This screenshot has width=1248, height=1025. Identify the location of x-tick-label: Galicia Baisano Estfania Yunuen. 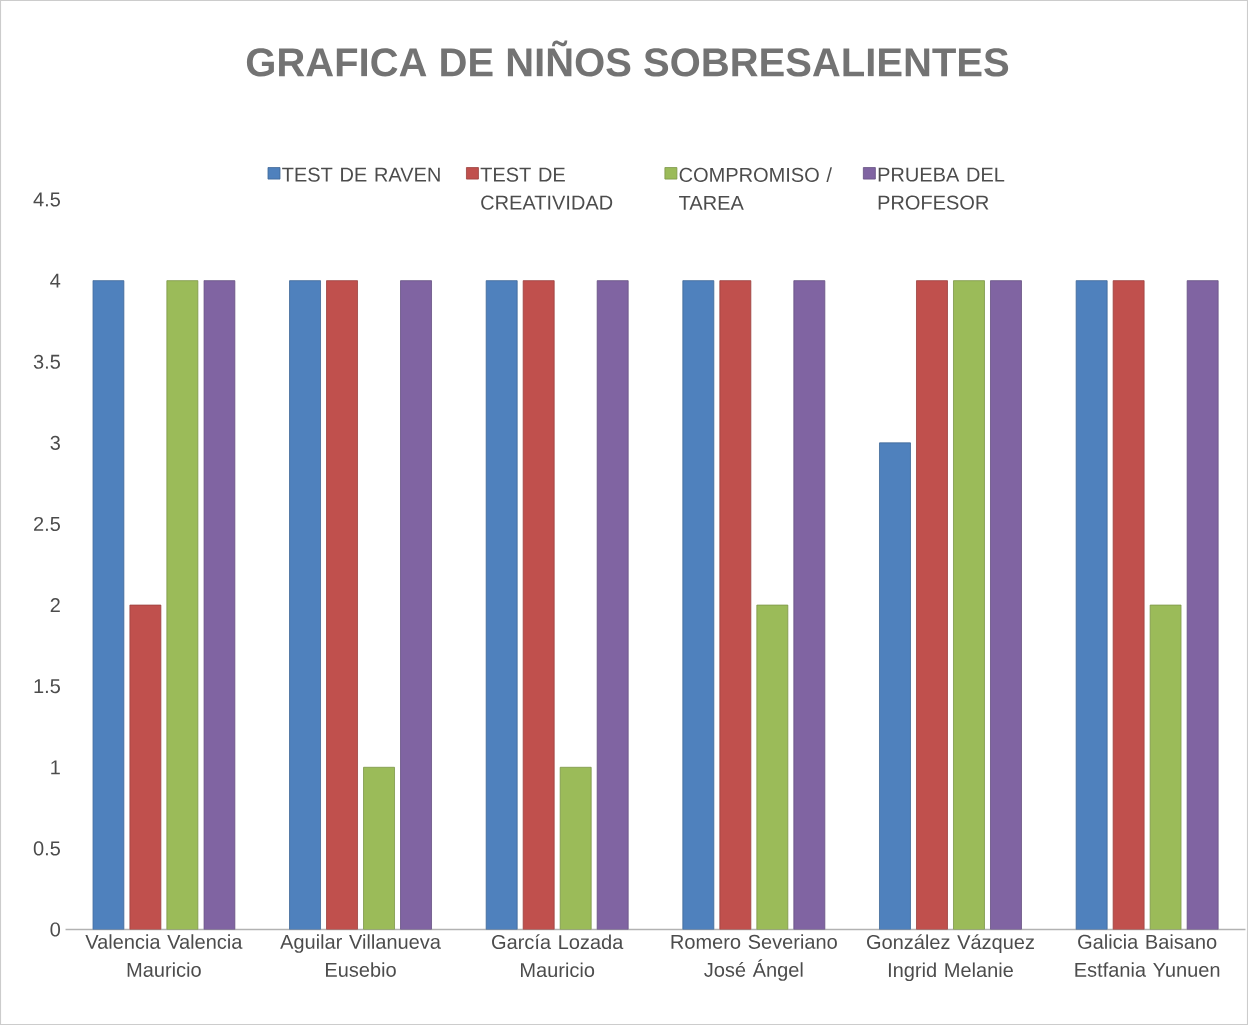
(1147, 955).